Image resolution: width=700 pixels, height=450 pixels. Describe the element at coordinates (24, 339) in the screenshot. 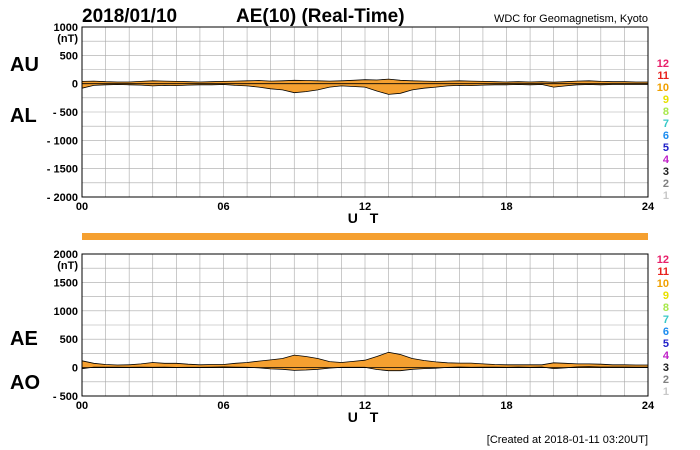

I see `ae-label: AE` at that location.